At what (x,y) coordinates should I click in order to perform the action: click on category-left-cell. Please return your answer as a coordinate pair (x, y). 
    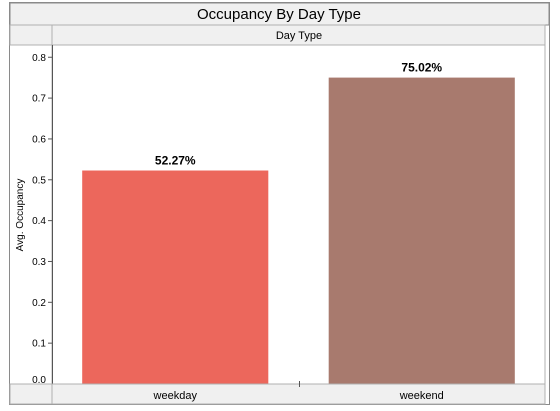
    Looking at the image, I should click on (31, 394).